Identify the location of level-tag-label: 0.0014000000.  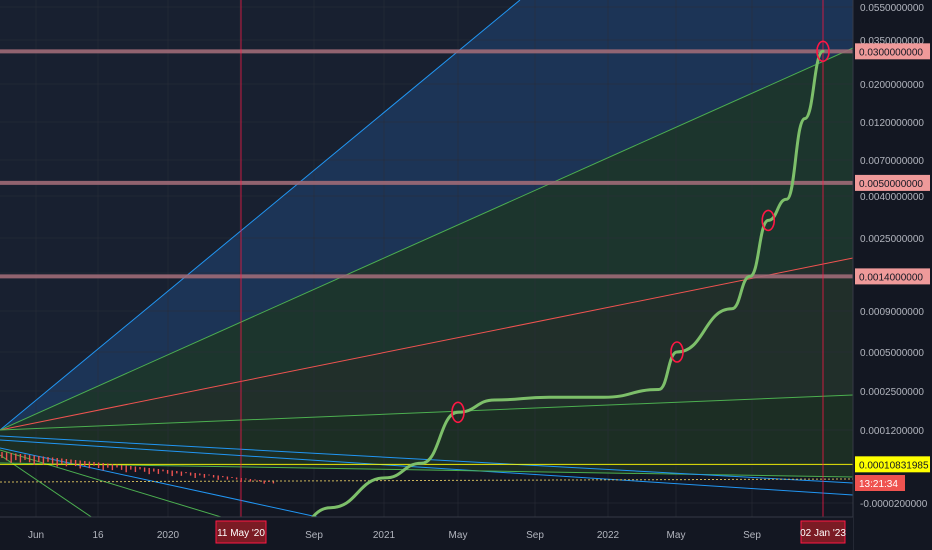
(891, 277).